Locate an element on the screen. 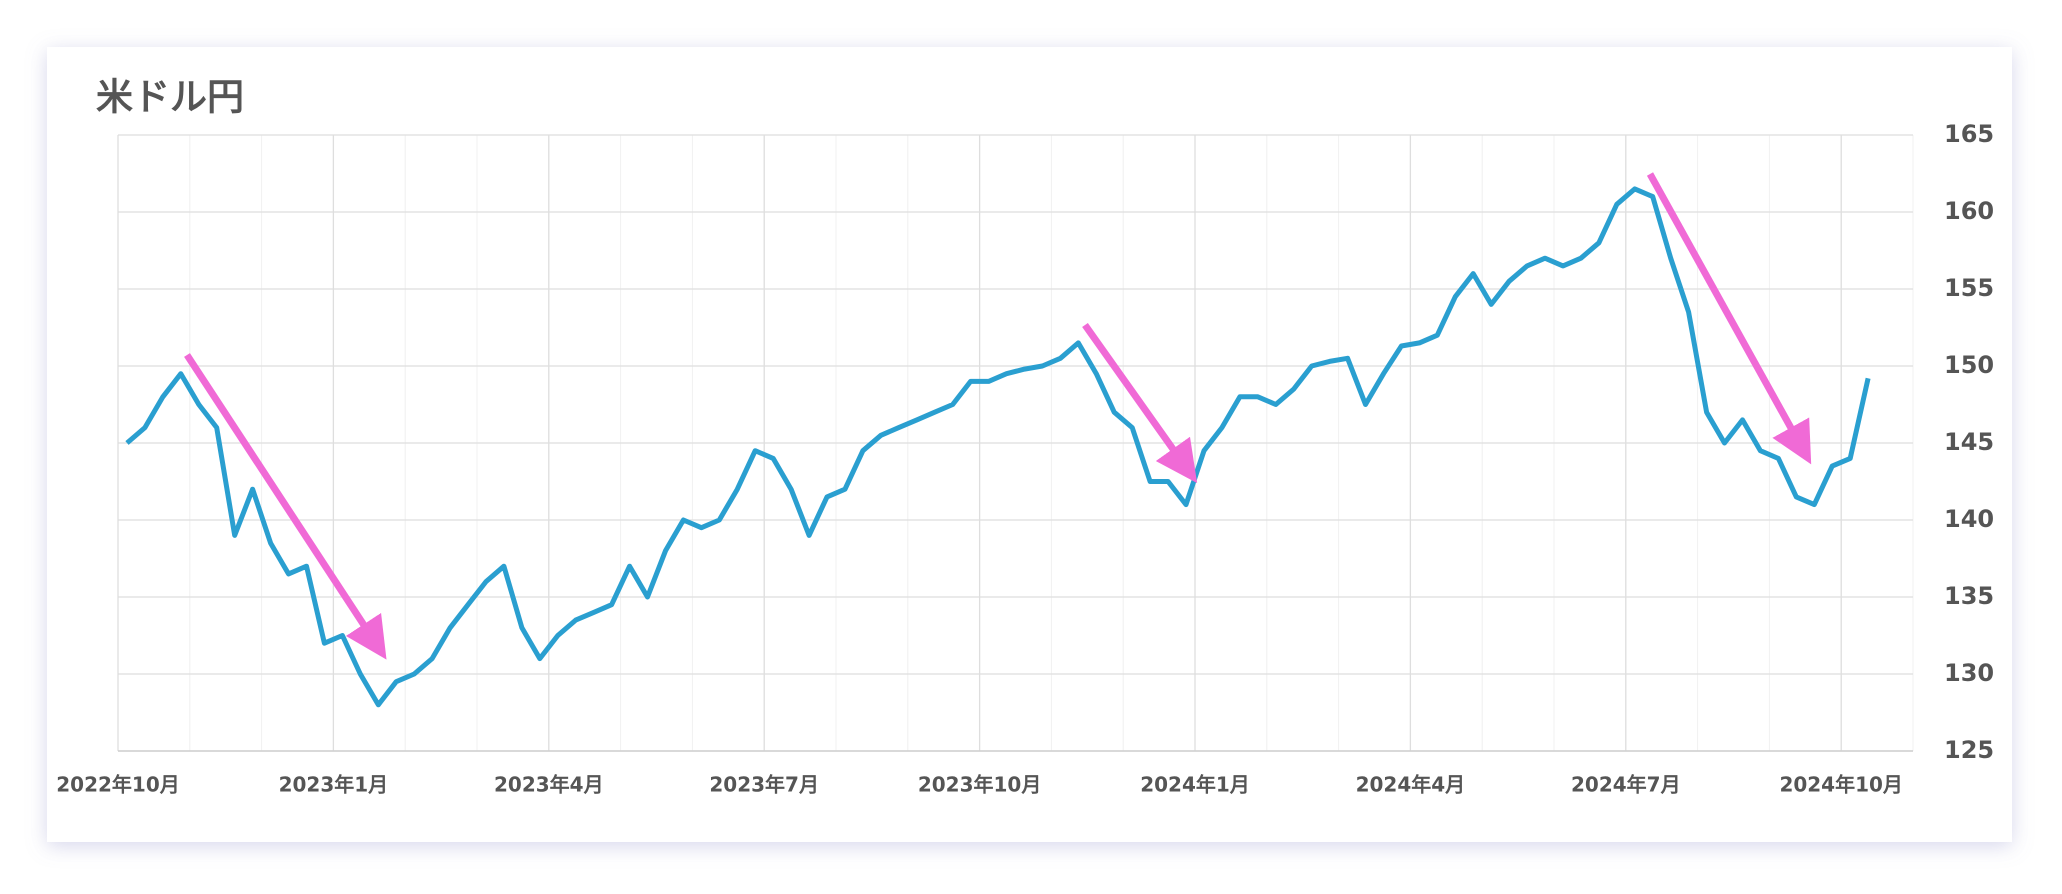  x-tick-label: 2023年1月 is located at coordinates (334, 785).